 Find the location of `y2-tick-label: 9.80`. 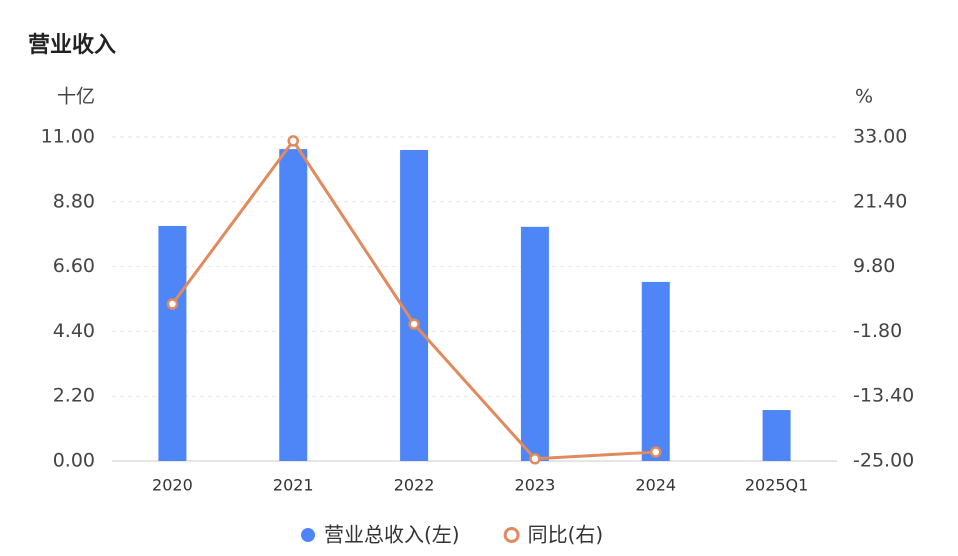

y2-tick-label: 9.80 is located at coordinates (874, 266).